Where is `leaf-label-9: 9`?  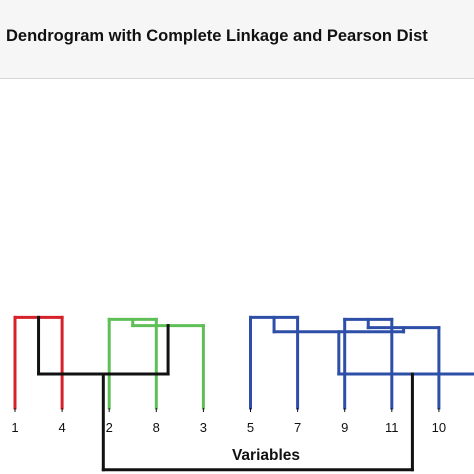
leaf-label-9: 9 is located at coordinates (344, 427).